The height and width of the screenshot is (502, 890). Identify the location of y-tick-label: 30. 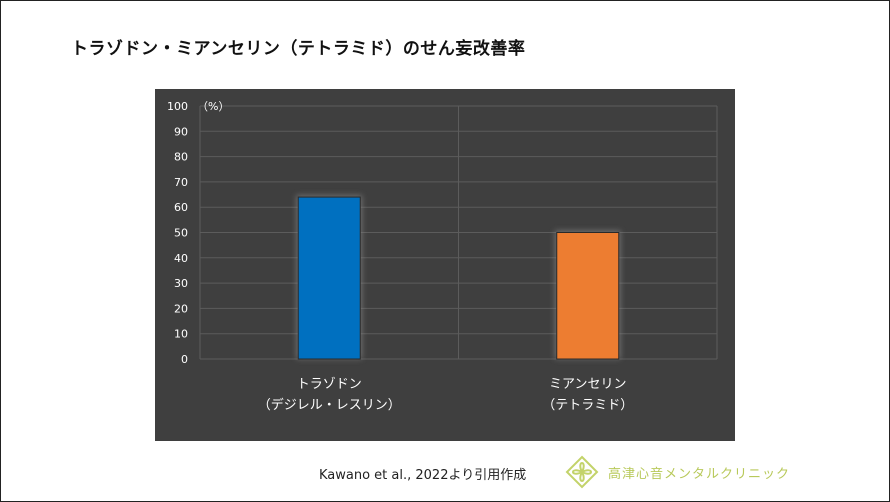
(181, 283).